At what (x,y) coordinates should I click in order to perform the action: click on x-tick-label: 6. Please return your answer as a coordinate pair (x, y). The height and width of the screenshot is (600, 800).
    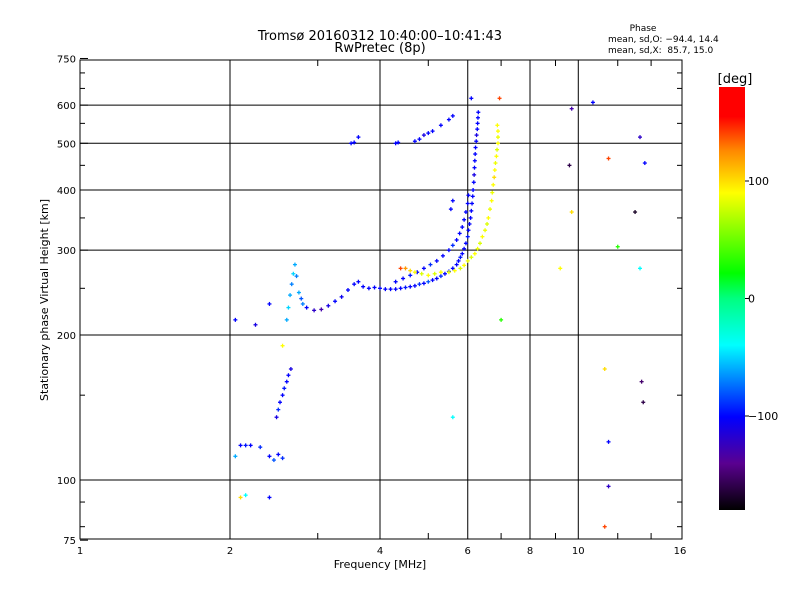
    Looking at the image, I should click on (468, 551).